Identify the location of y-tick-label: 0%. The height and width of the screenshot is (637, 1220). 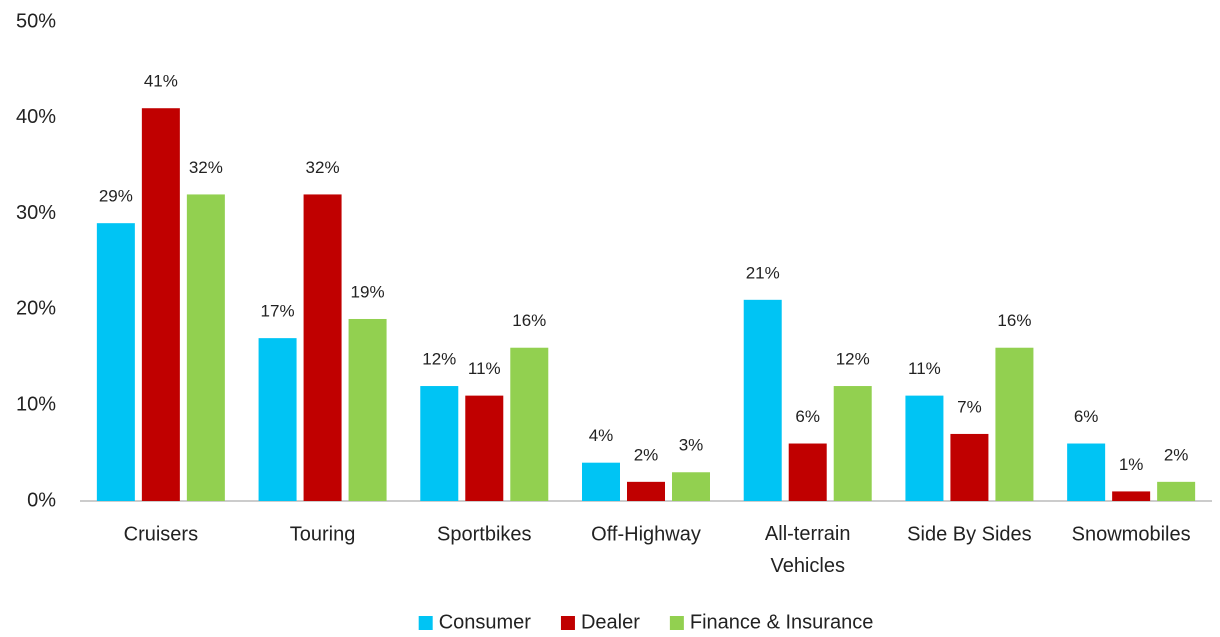
(41, 500).